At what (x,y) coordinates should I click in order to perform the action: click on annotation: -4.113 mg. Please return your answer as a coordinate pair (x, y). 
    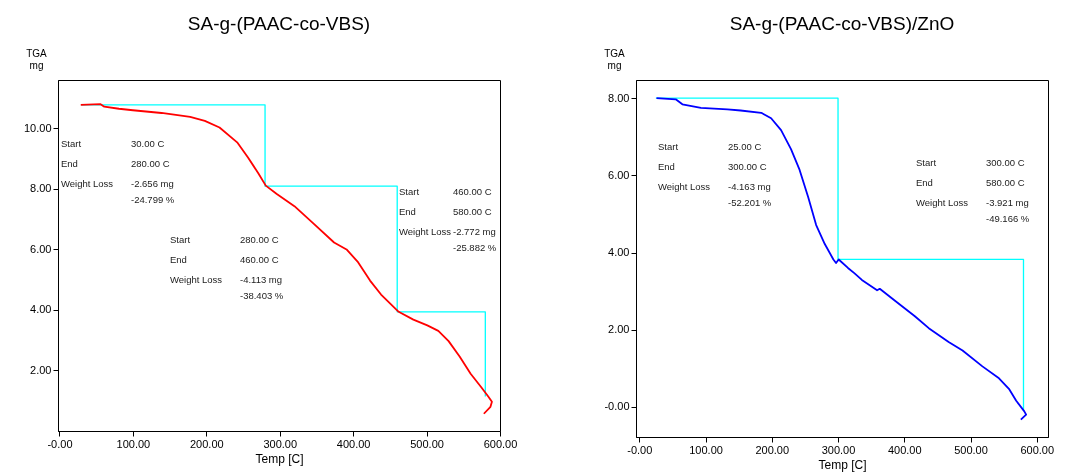
    Looking at the image, I should click on (261, 279).